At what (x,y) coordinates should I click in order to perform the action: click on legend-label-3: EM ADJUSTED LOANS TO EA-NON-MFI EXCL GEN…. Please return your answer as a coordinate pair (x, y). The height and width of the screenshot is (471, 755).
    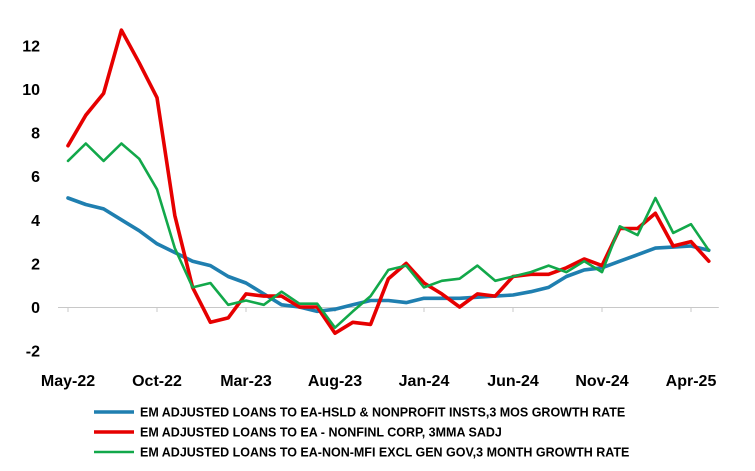
    Looking at the image, I should click on (384, 453).